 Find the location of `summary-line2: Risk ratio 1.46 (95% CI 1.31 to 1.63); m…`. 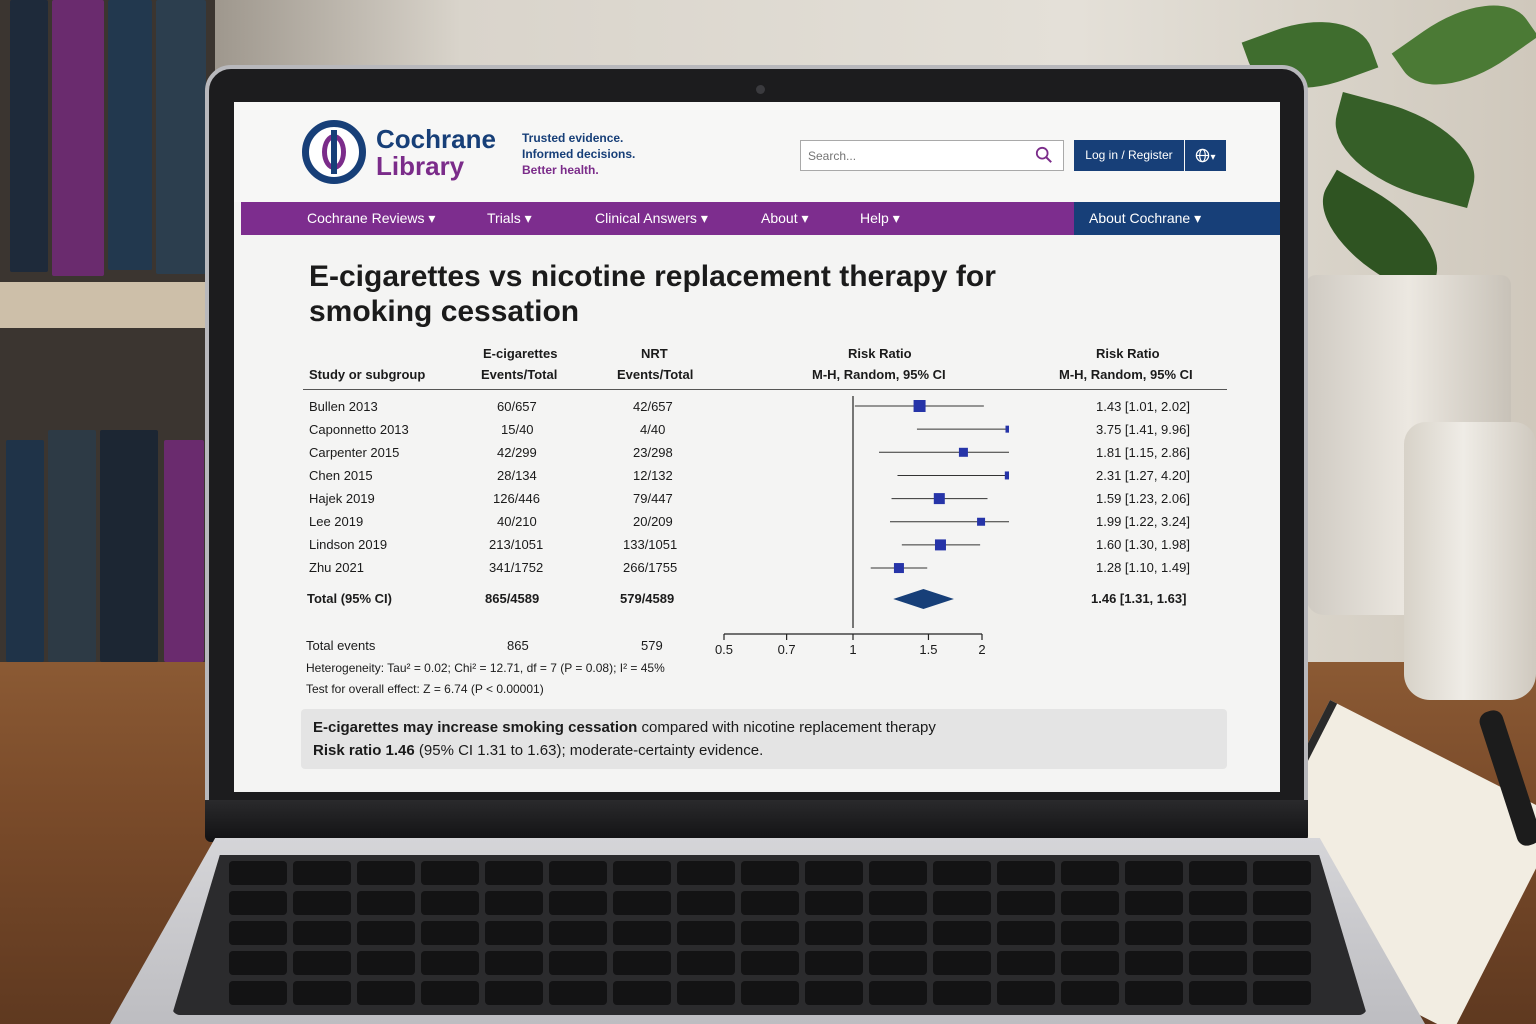

summary-line2: Risk ratio 1.46 (95% CI 1.31 to 1.63); m… is located at coordinates (538, 750).